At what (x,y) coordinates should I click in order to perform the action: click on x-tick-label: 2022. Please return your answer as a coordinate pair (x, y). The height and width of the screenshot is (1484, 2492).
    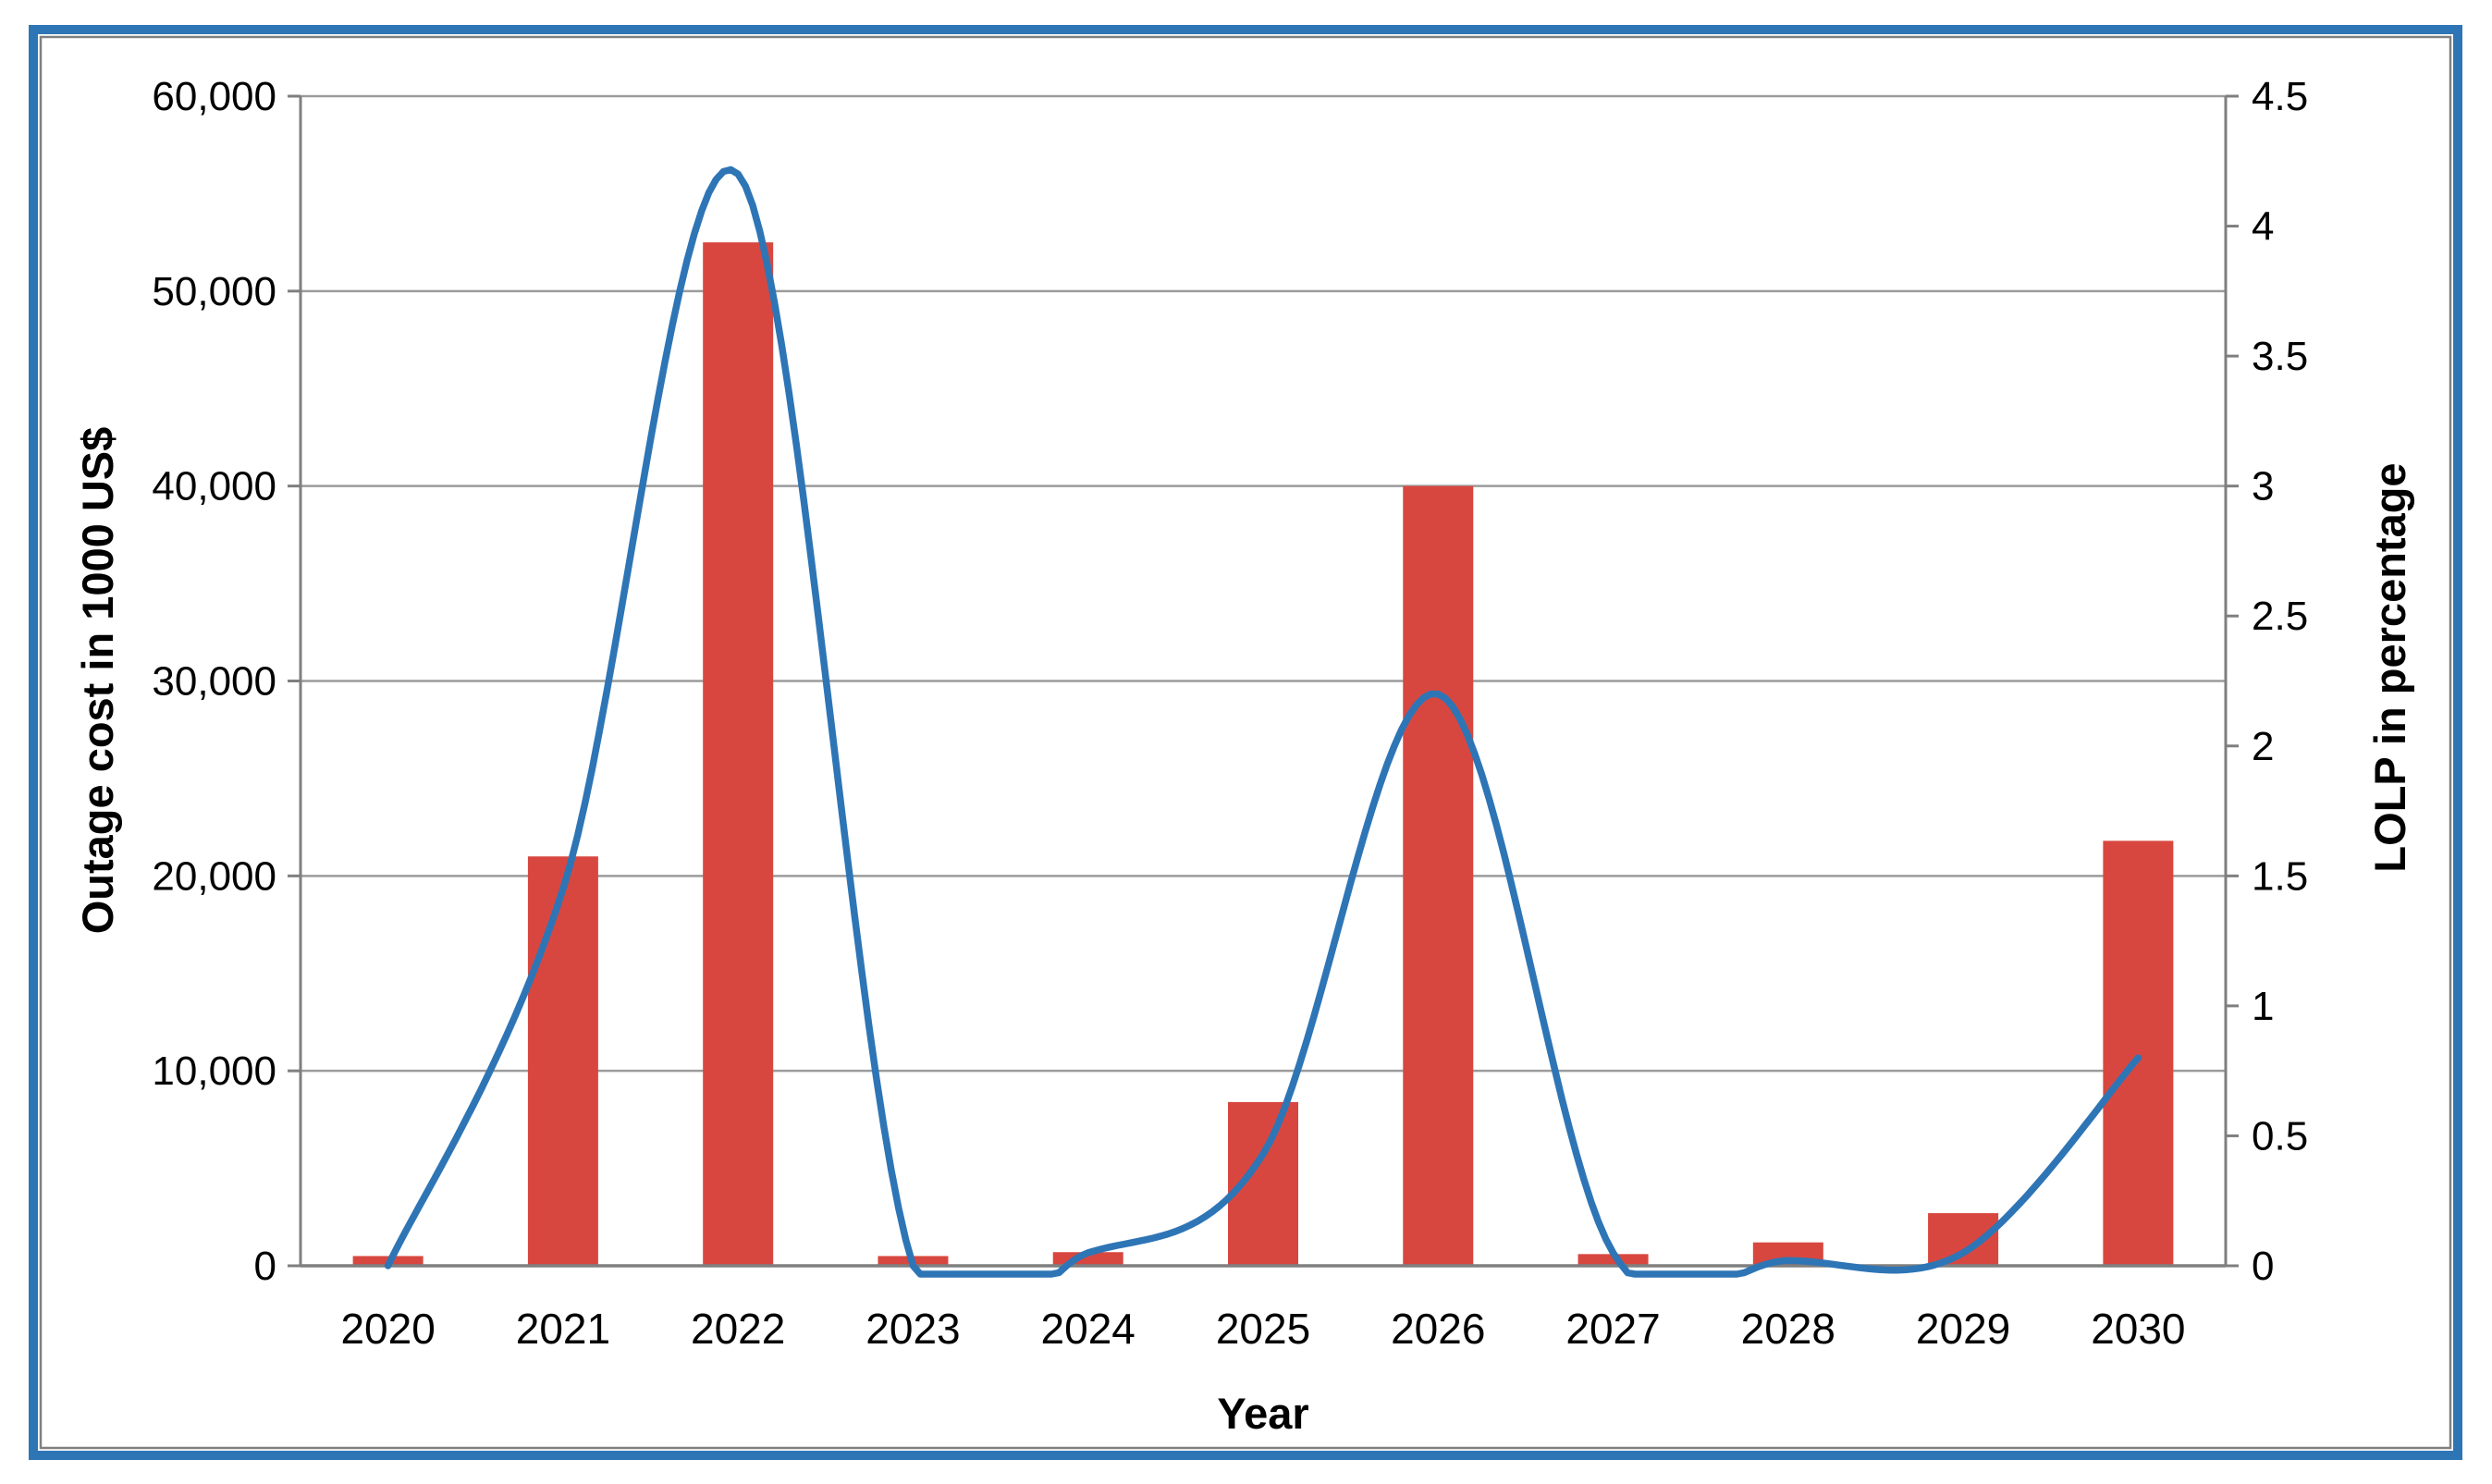
    Looking at the image, I should click on (738, 1329).